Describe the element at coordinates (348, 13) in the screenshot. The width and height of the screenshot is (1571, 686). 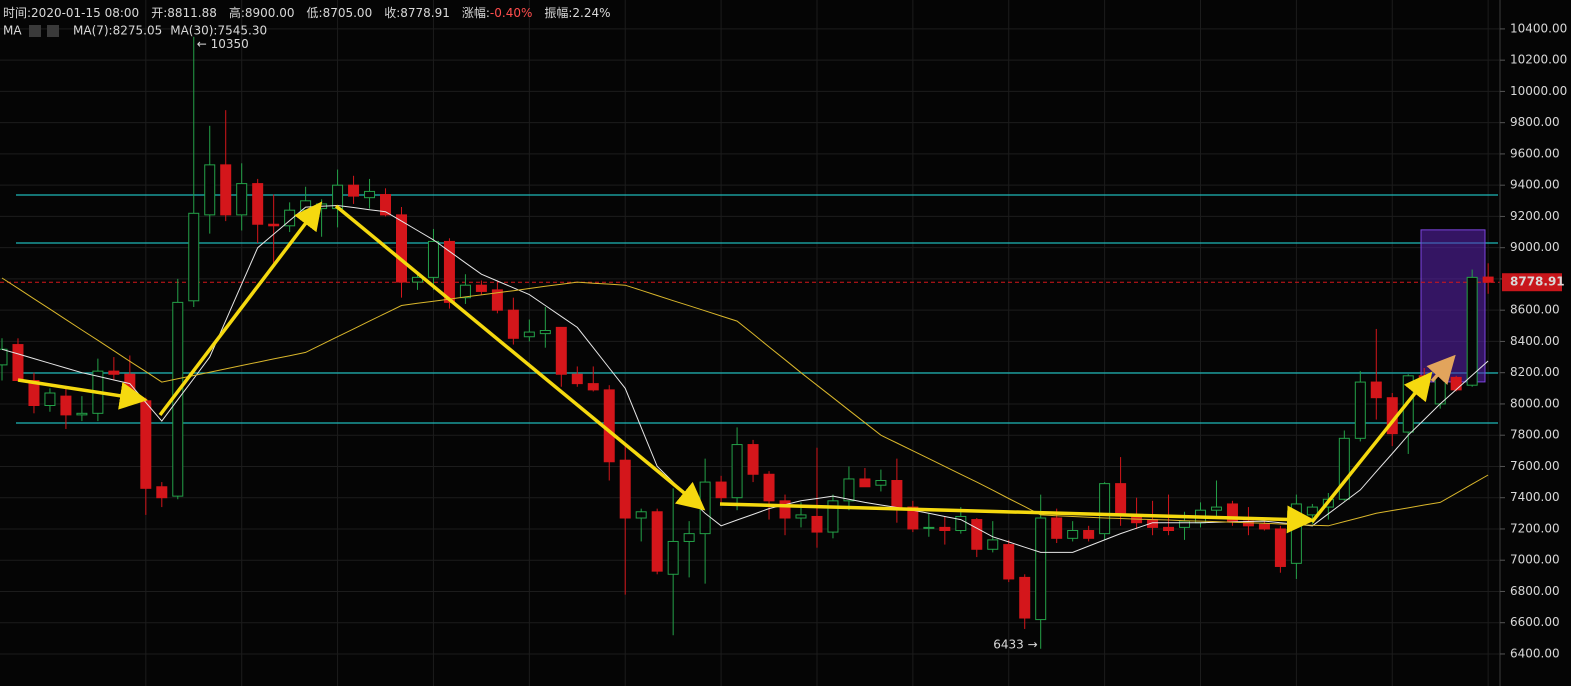
I see `info-value: 8705.00` at that location.